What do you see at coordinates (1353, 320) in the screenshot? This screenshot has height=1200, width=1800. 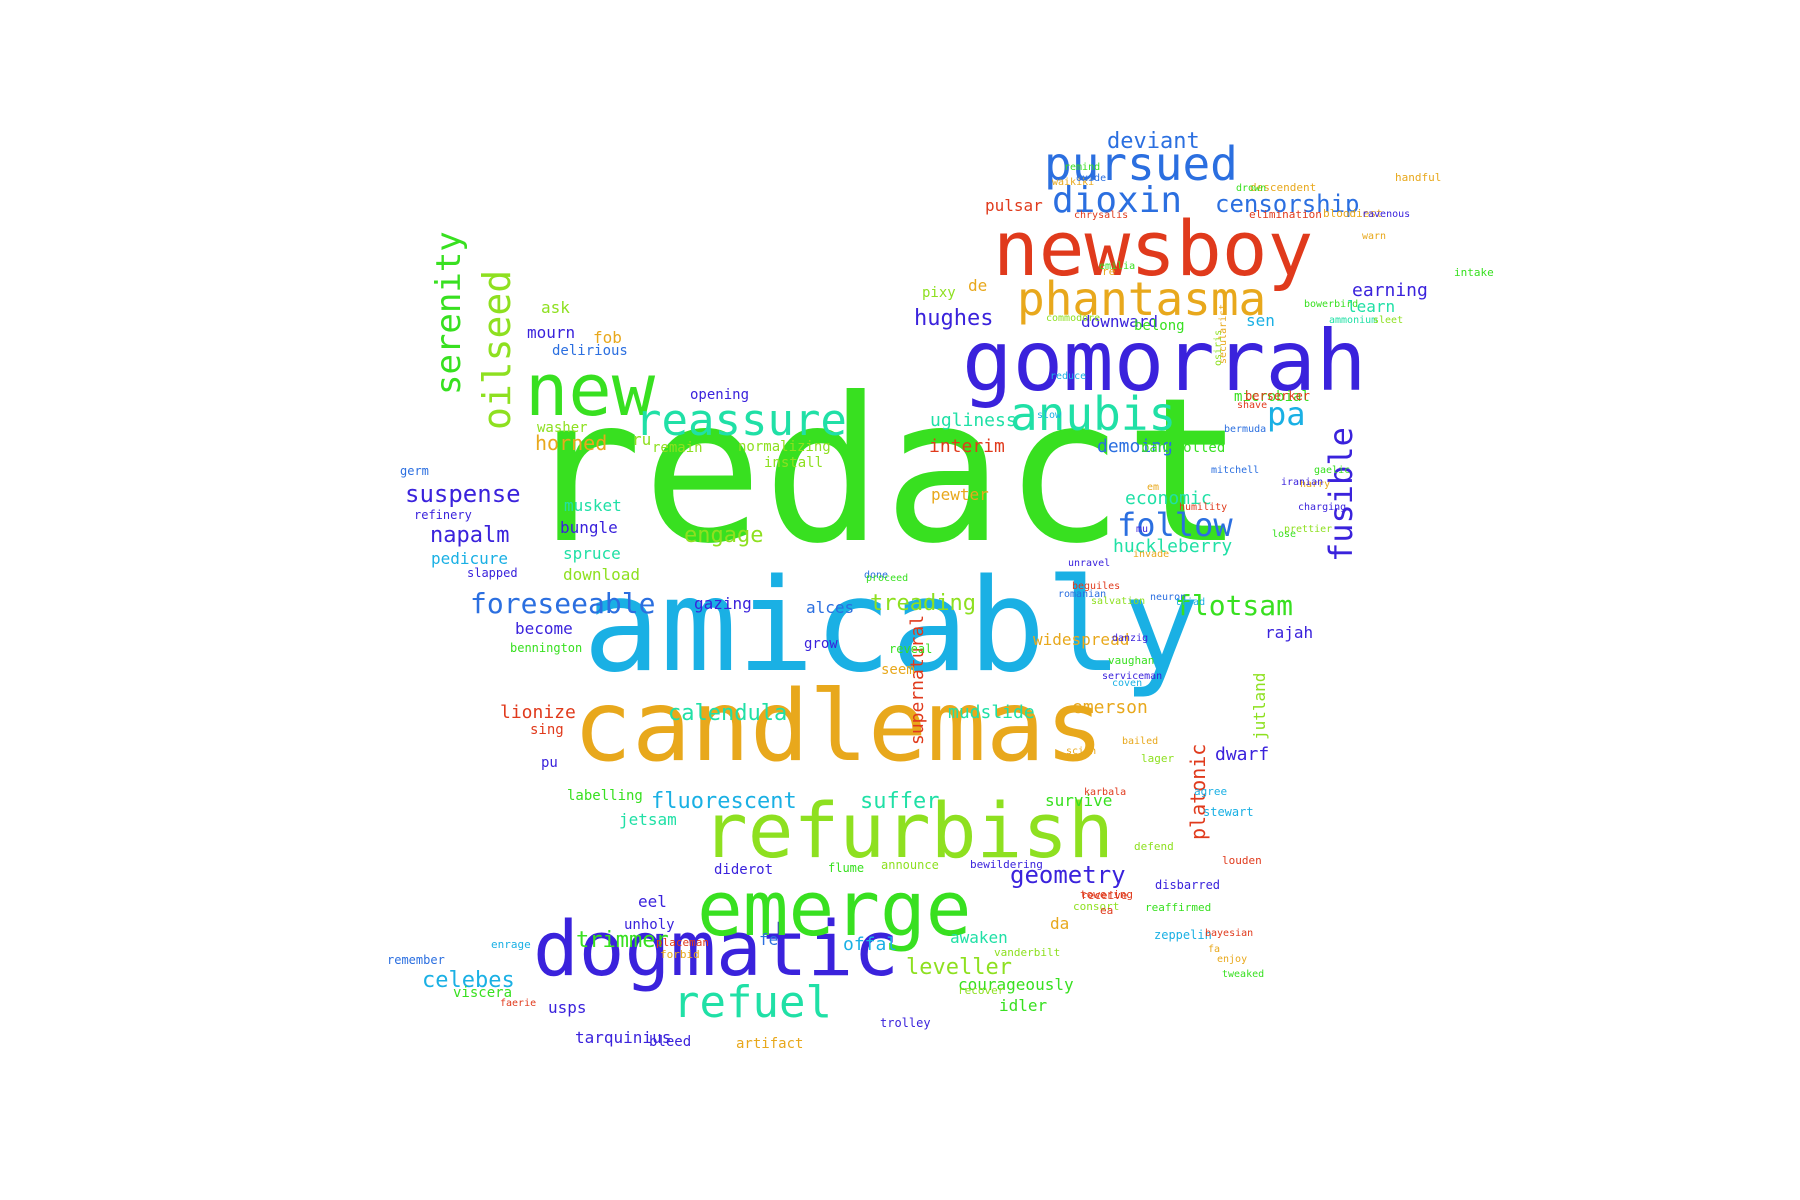 I see `word-ammonium: ammonium` at bounding box center [1353, 320].